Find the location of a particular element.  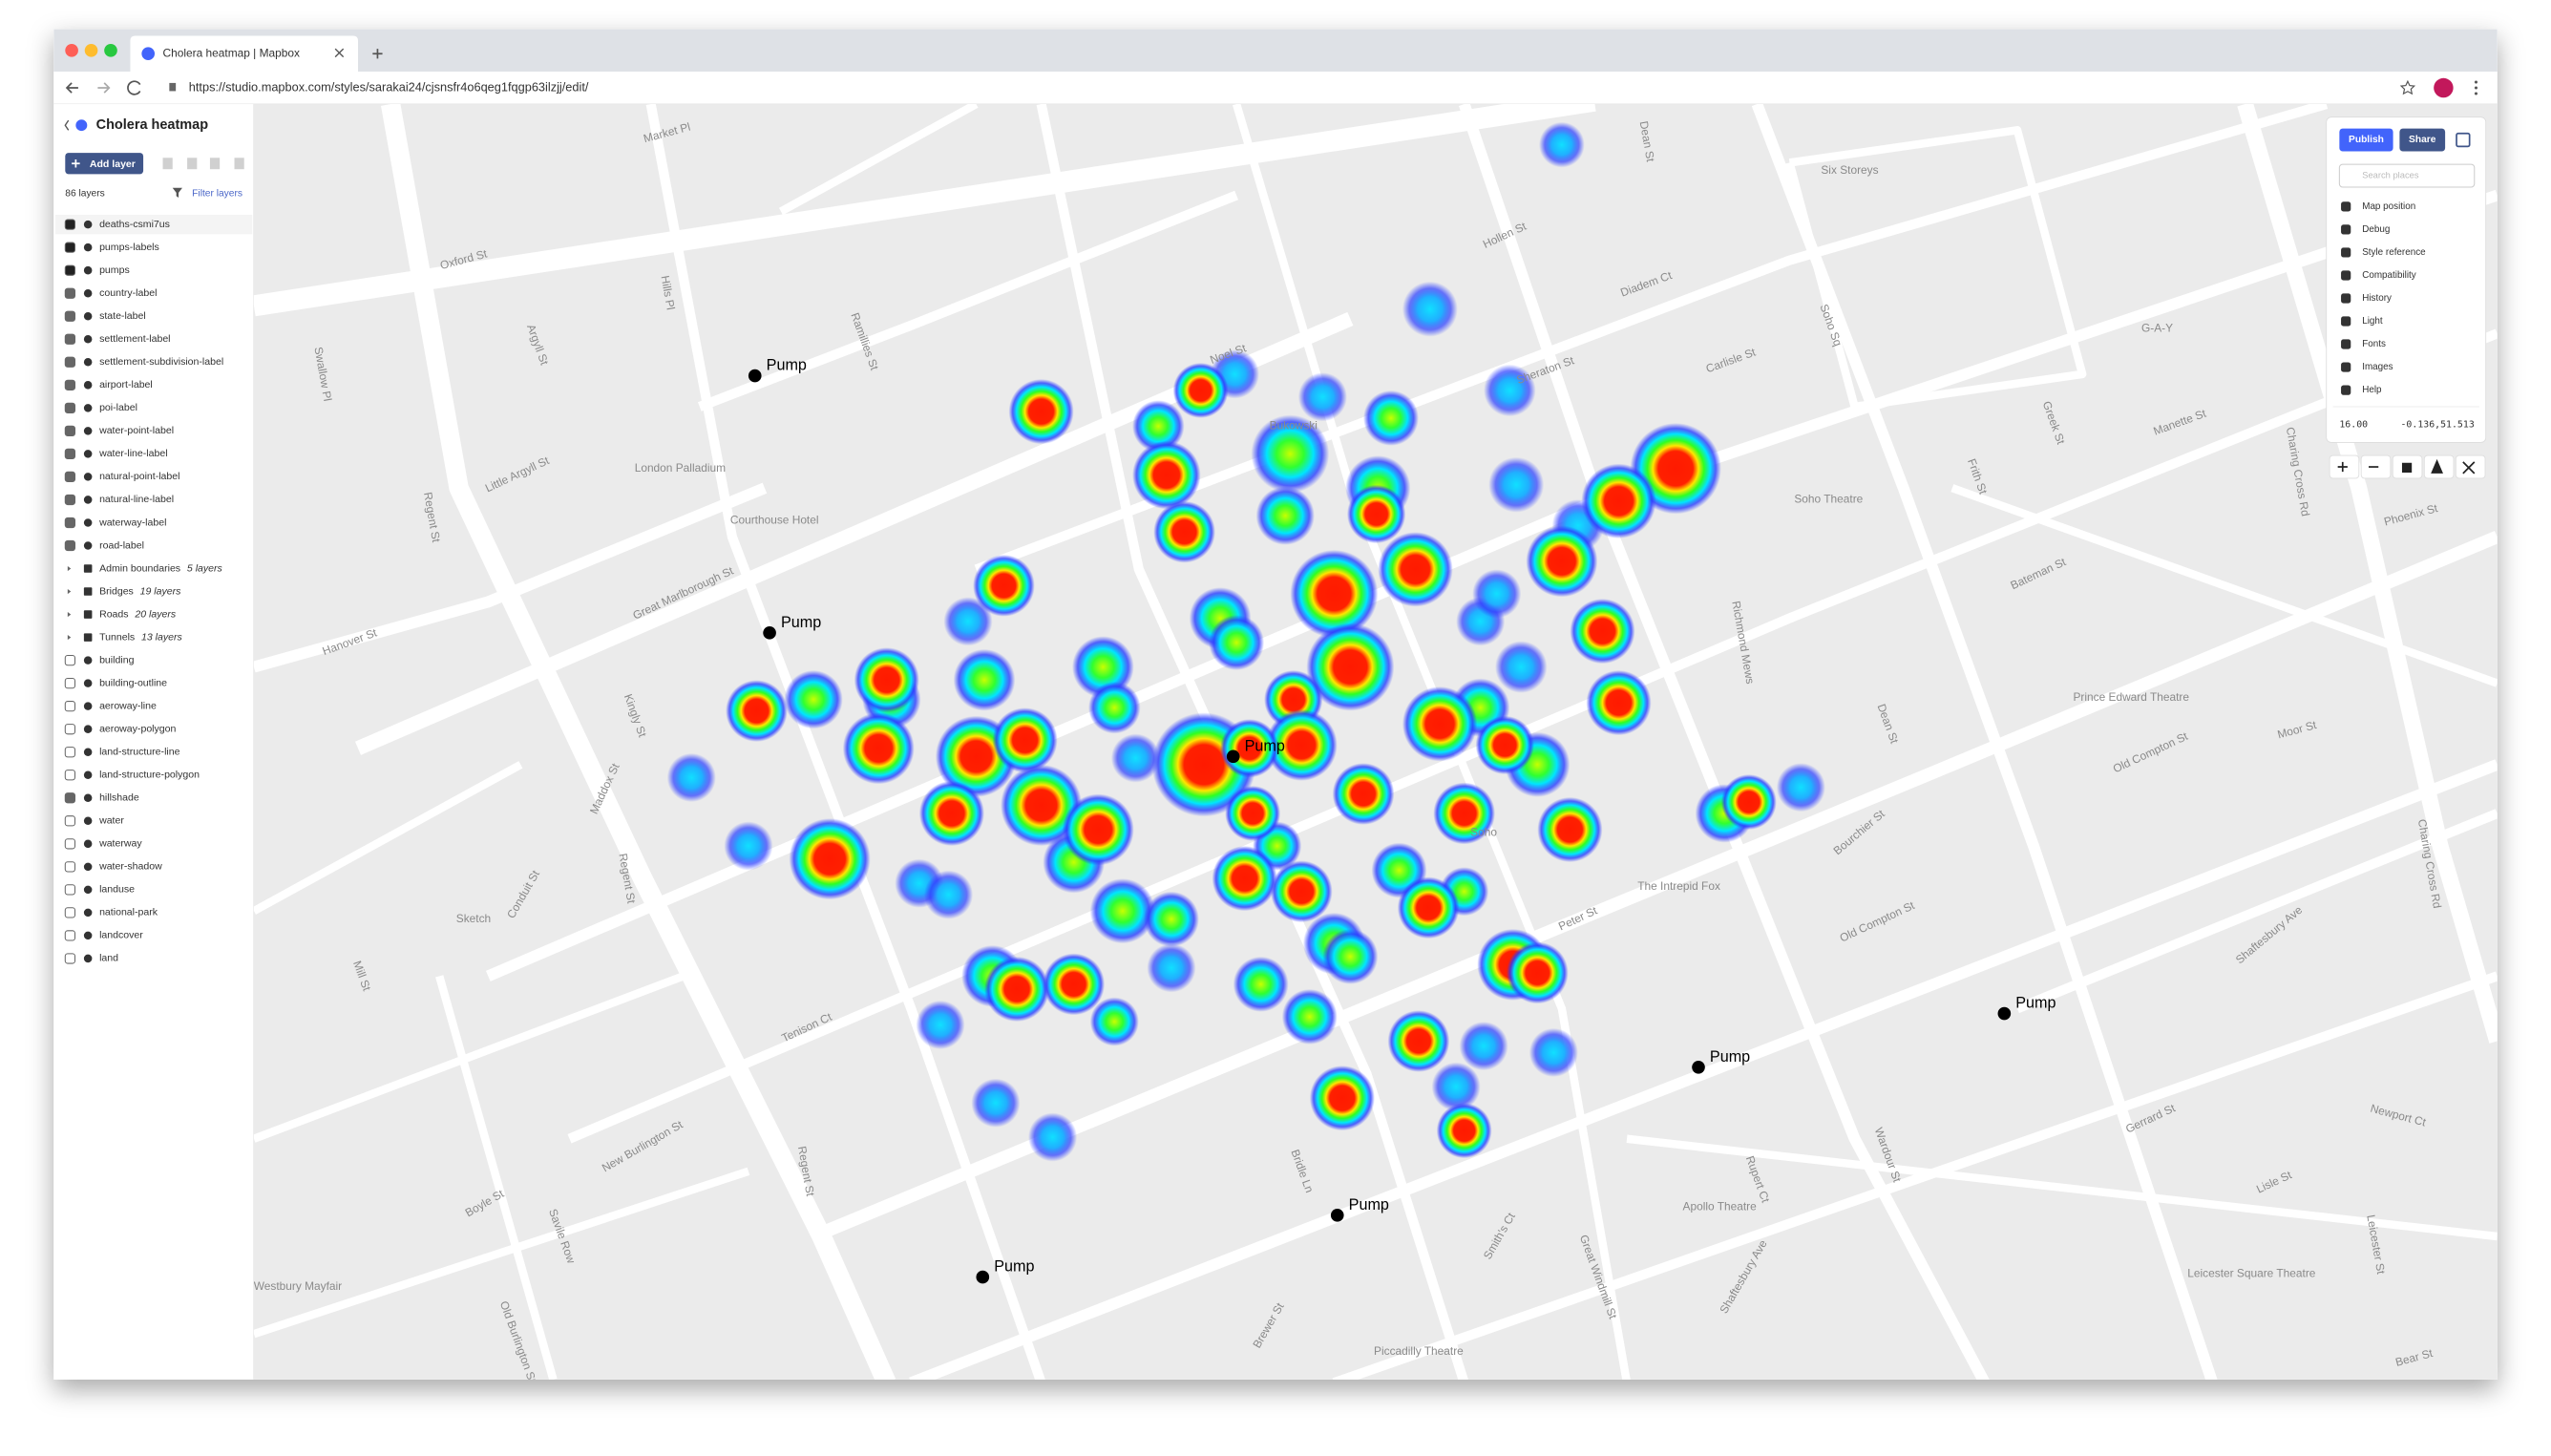

layer-name: Tunnels is located at coordinates (117, 637).